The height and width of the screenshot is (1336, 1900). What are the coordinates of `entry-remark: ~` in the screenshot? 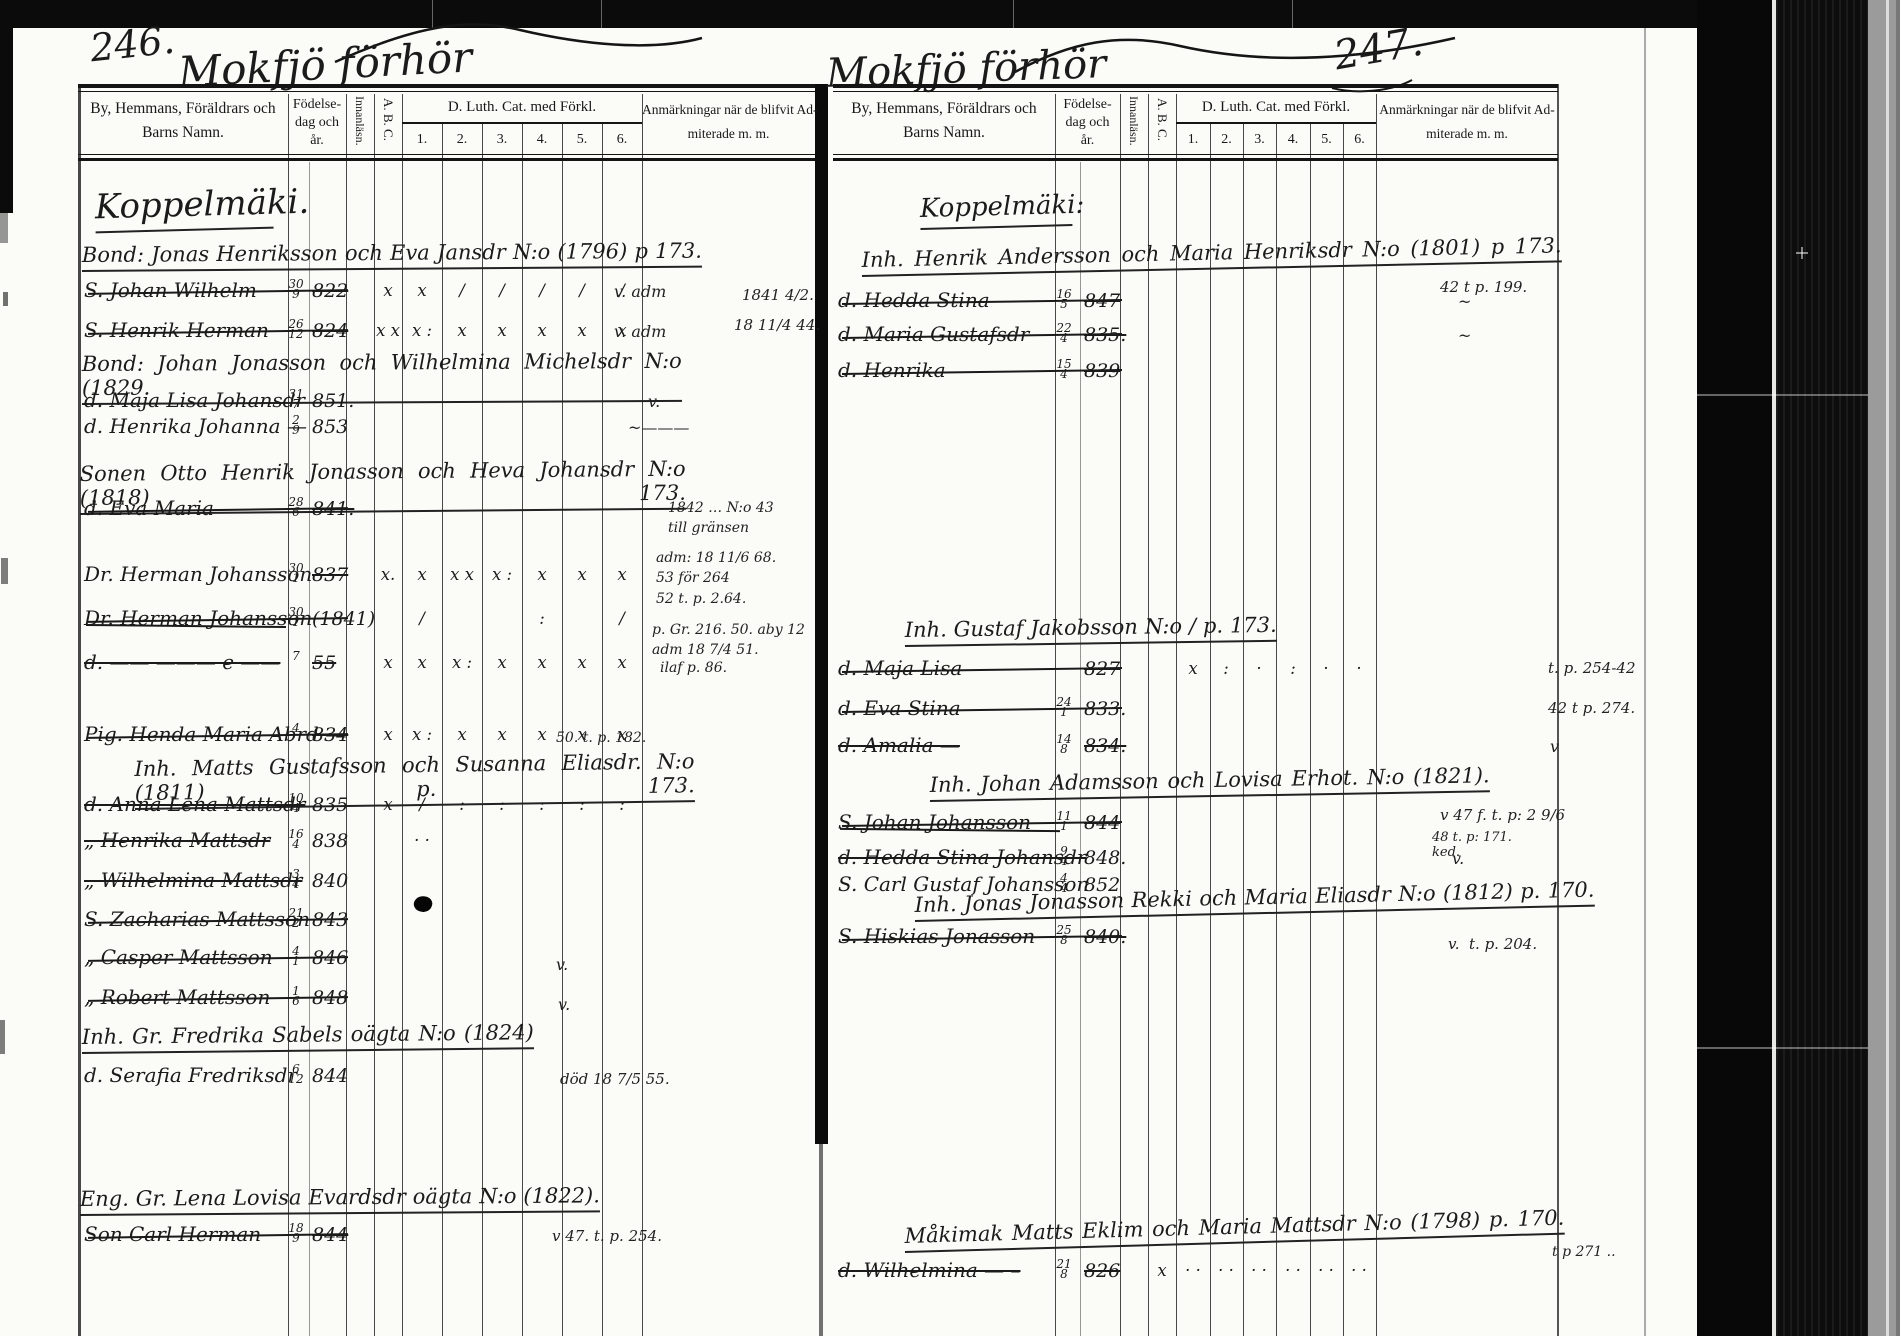 It's located at (1465, 301).